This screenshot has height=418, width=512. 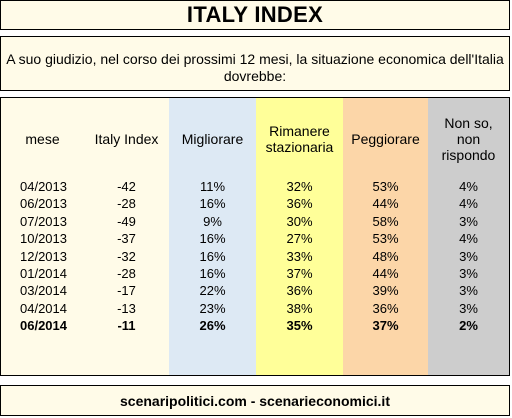 I want to click on table-cell: 38%, so click(x=299, y=308).